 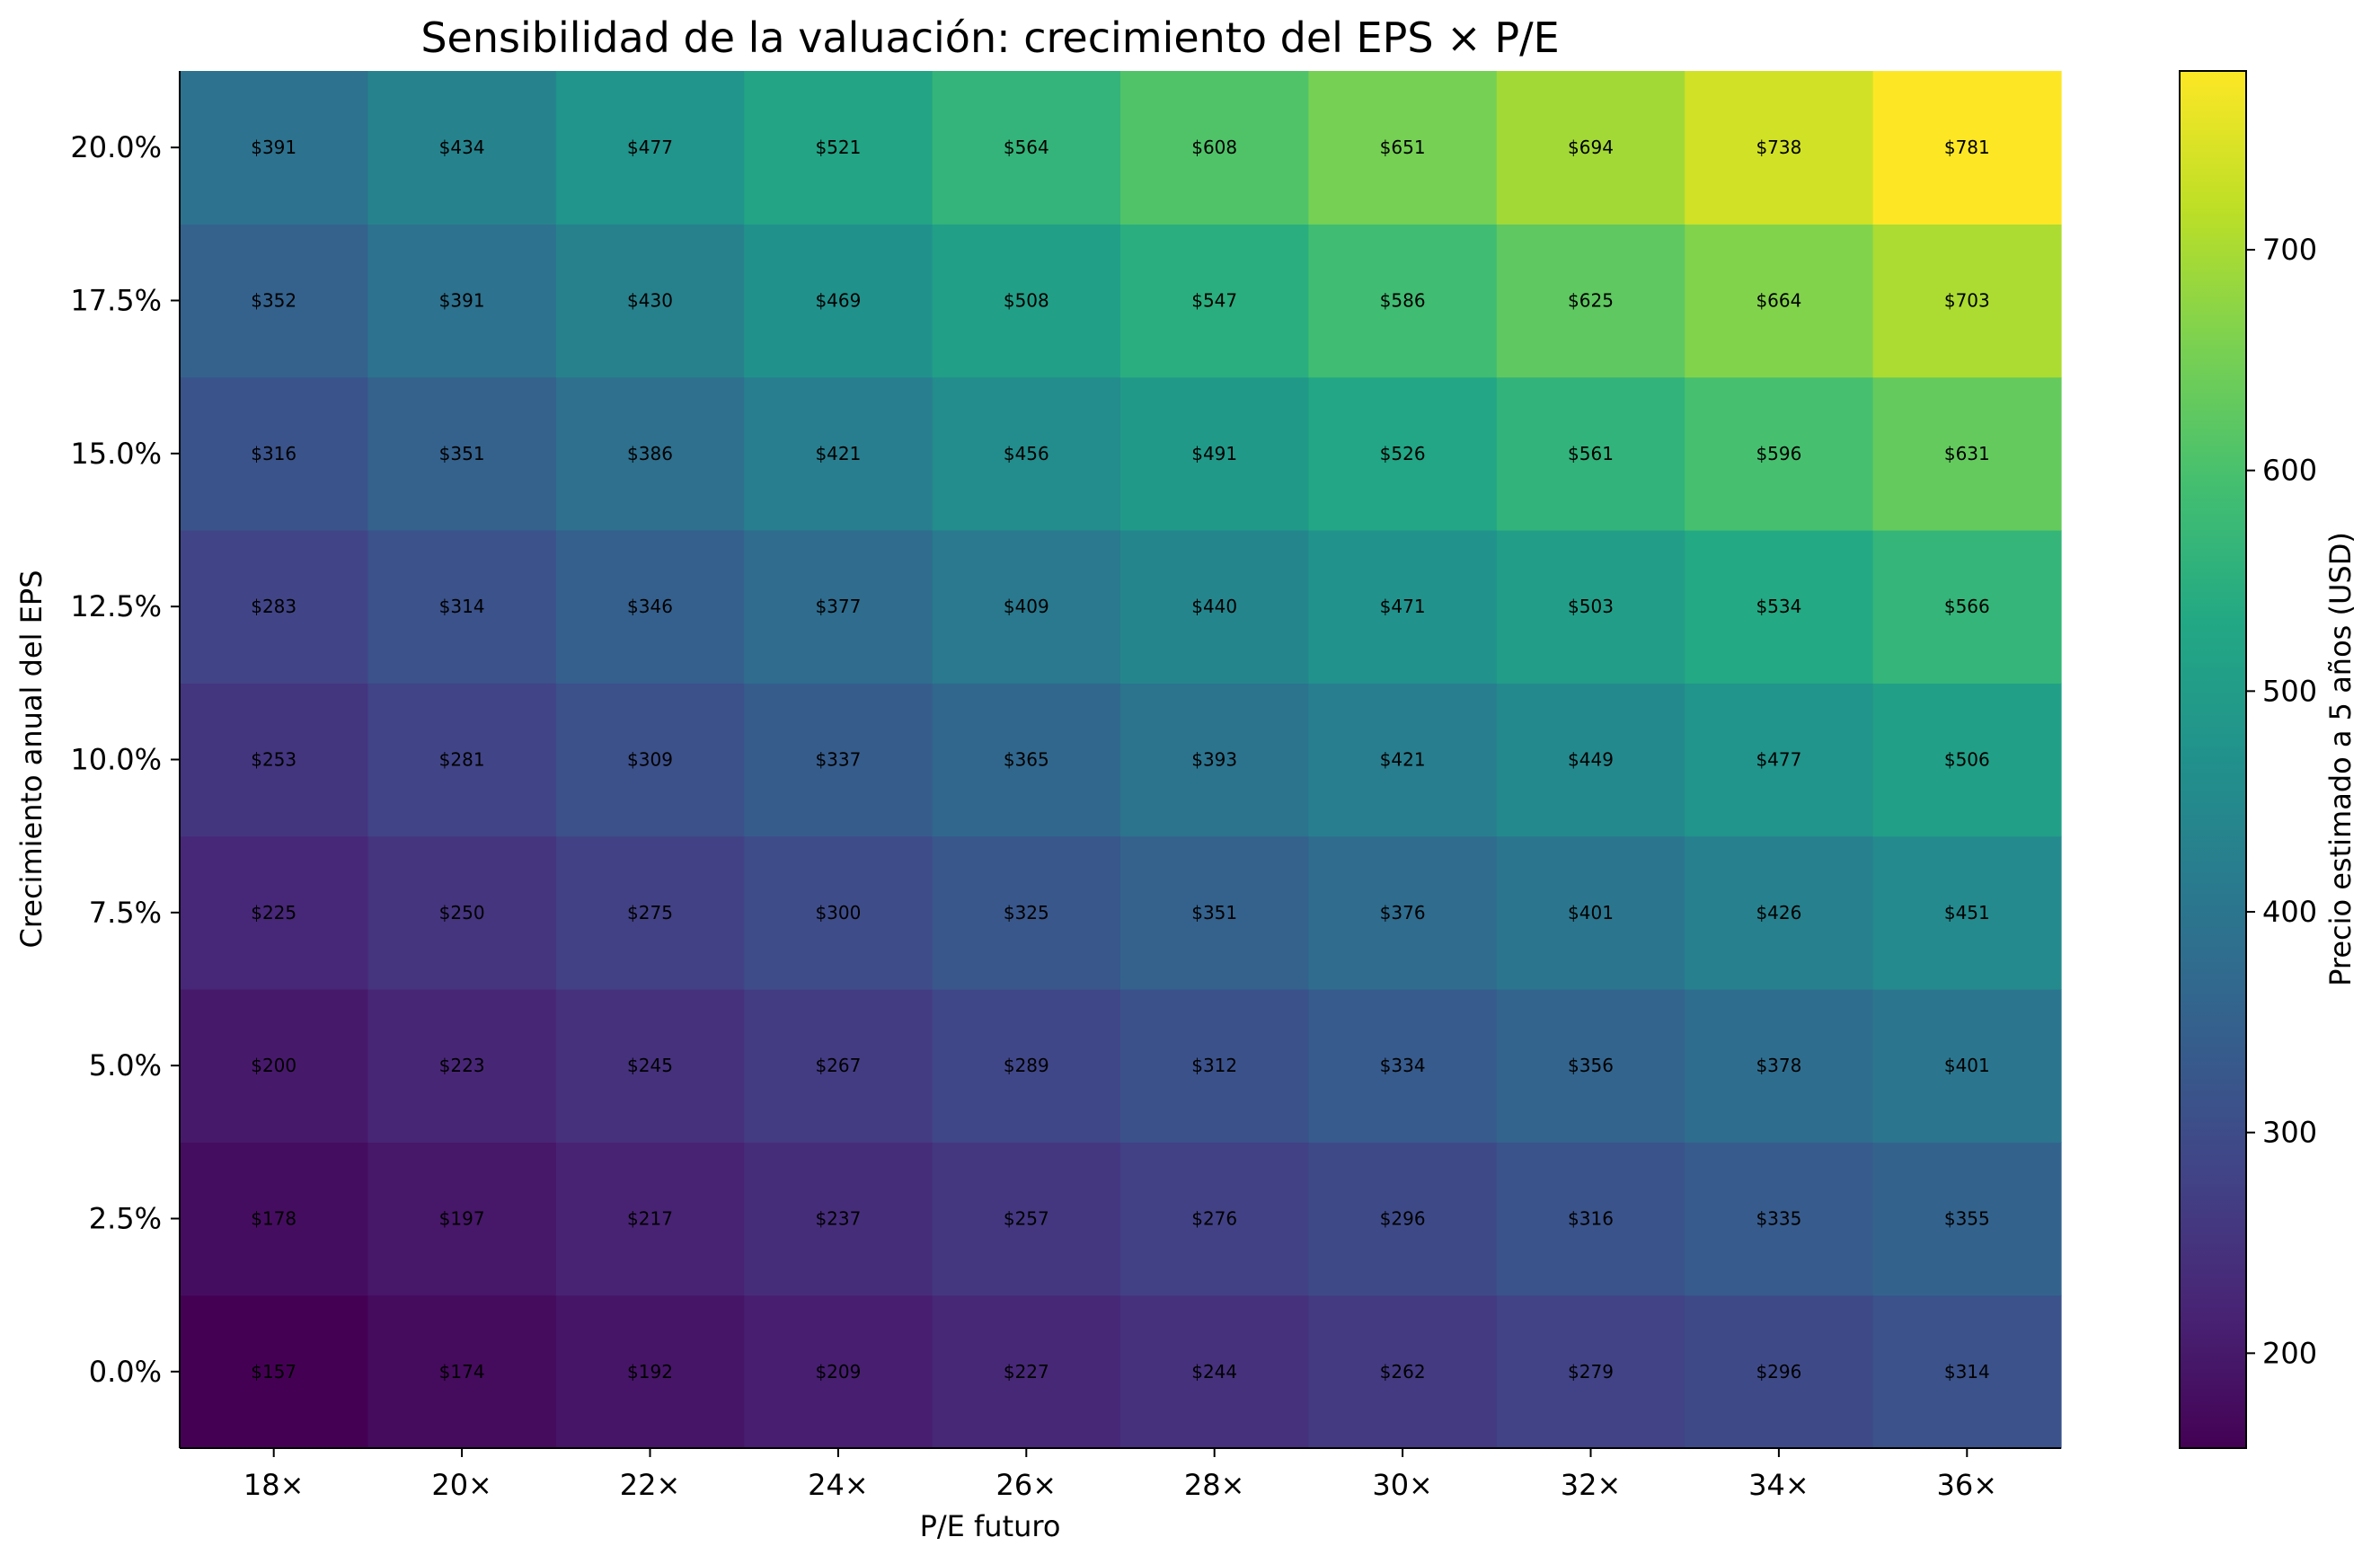 I want to click on heatmap-cell-label: $491, so click(x=1214, y=453).